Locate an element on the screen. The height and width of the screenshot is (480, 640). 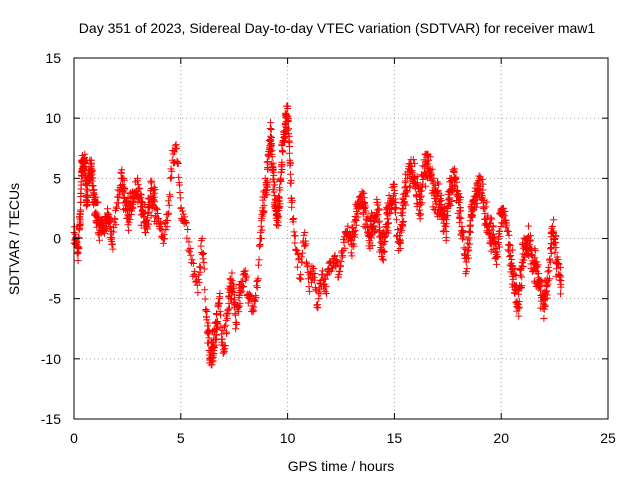
y-tick-label: -5 is located at coordinates (55, 299).